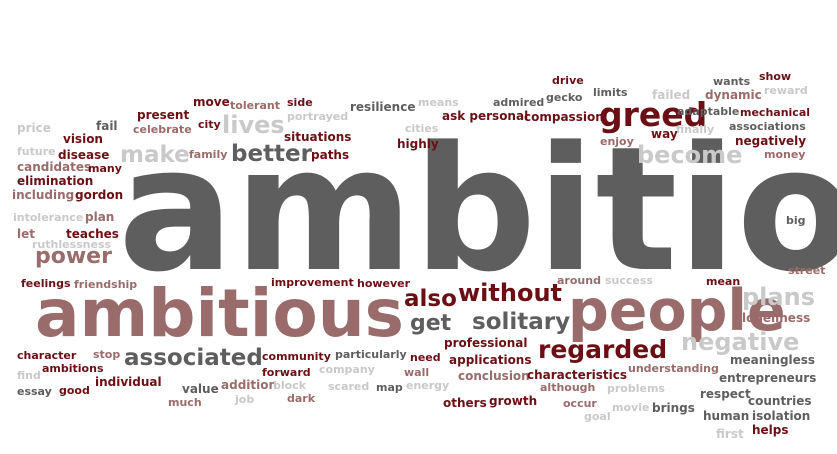 This screenshot has width=837, height=454. Describe the element at coordinates (47, 355) in the screenshot. I see `word-character: character` at that location.